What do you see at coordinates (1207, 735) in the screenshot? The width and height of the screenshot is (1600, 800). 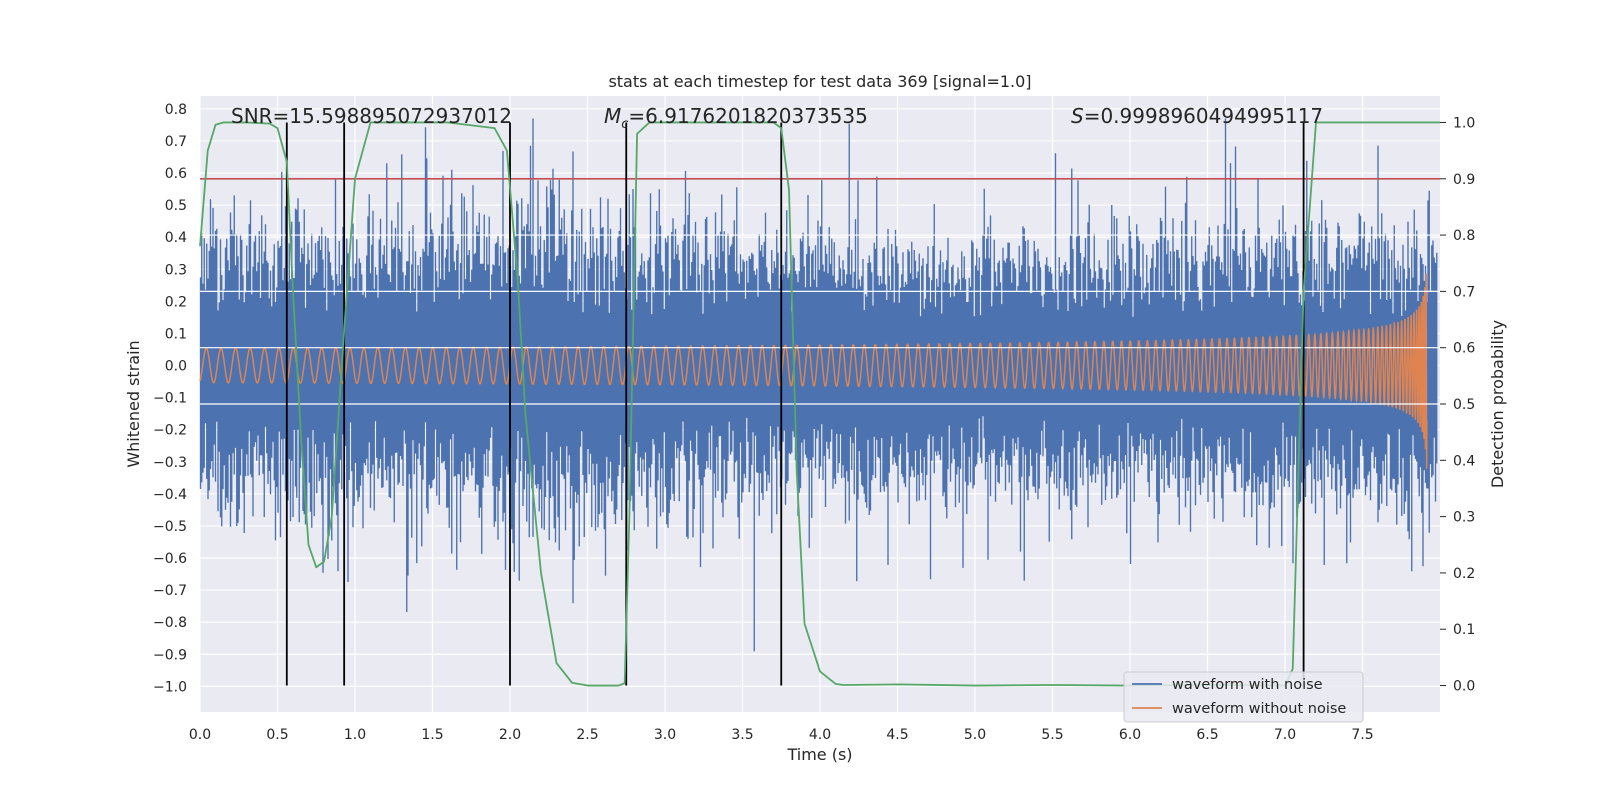 I see `x-tick-label: 6.5` at bounding box center [1207, 735].